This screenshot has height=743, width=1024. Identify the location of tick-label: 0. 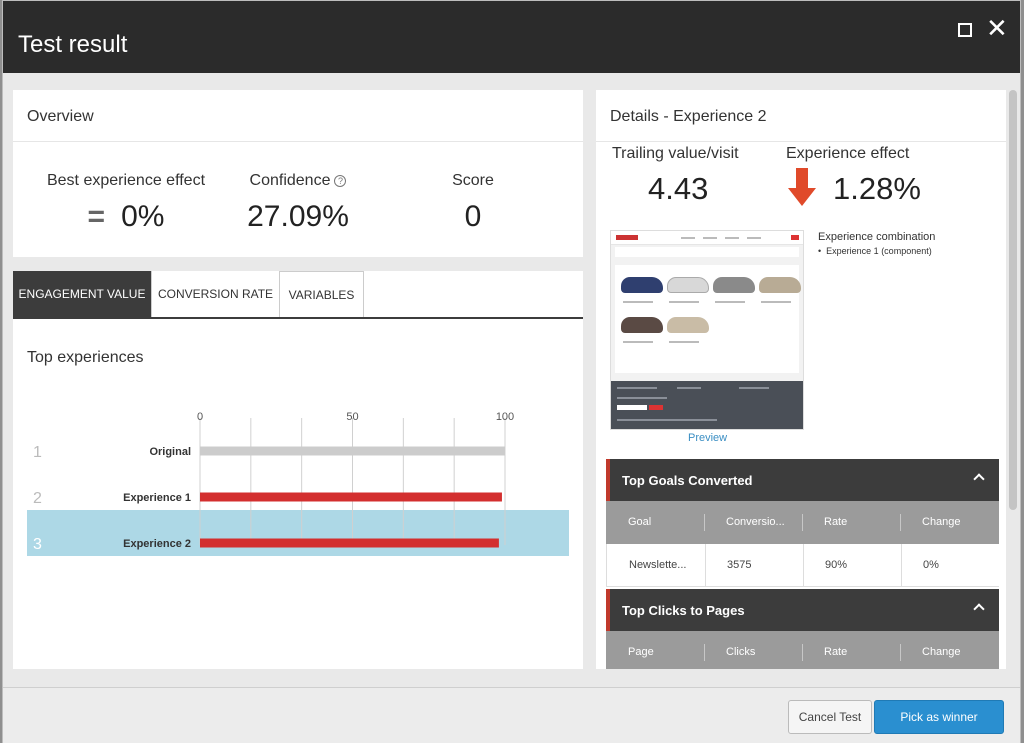
(200, 417).